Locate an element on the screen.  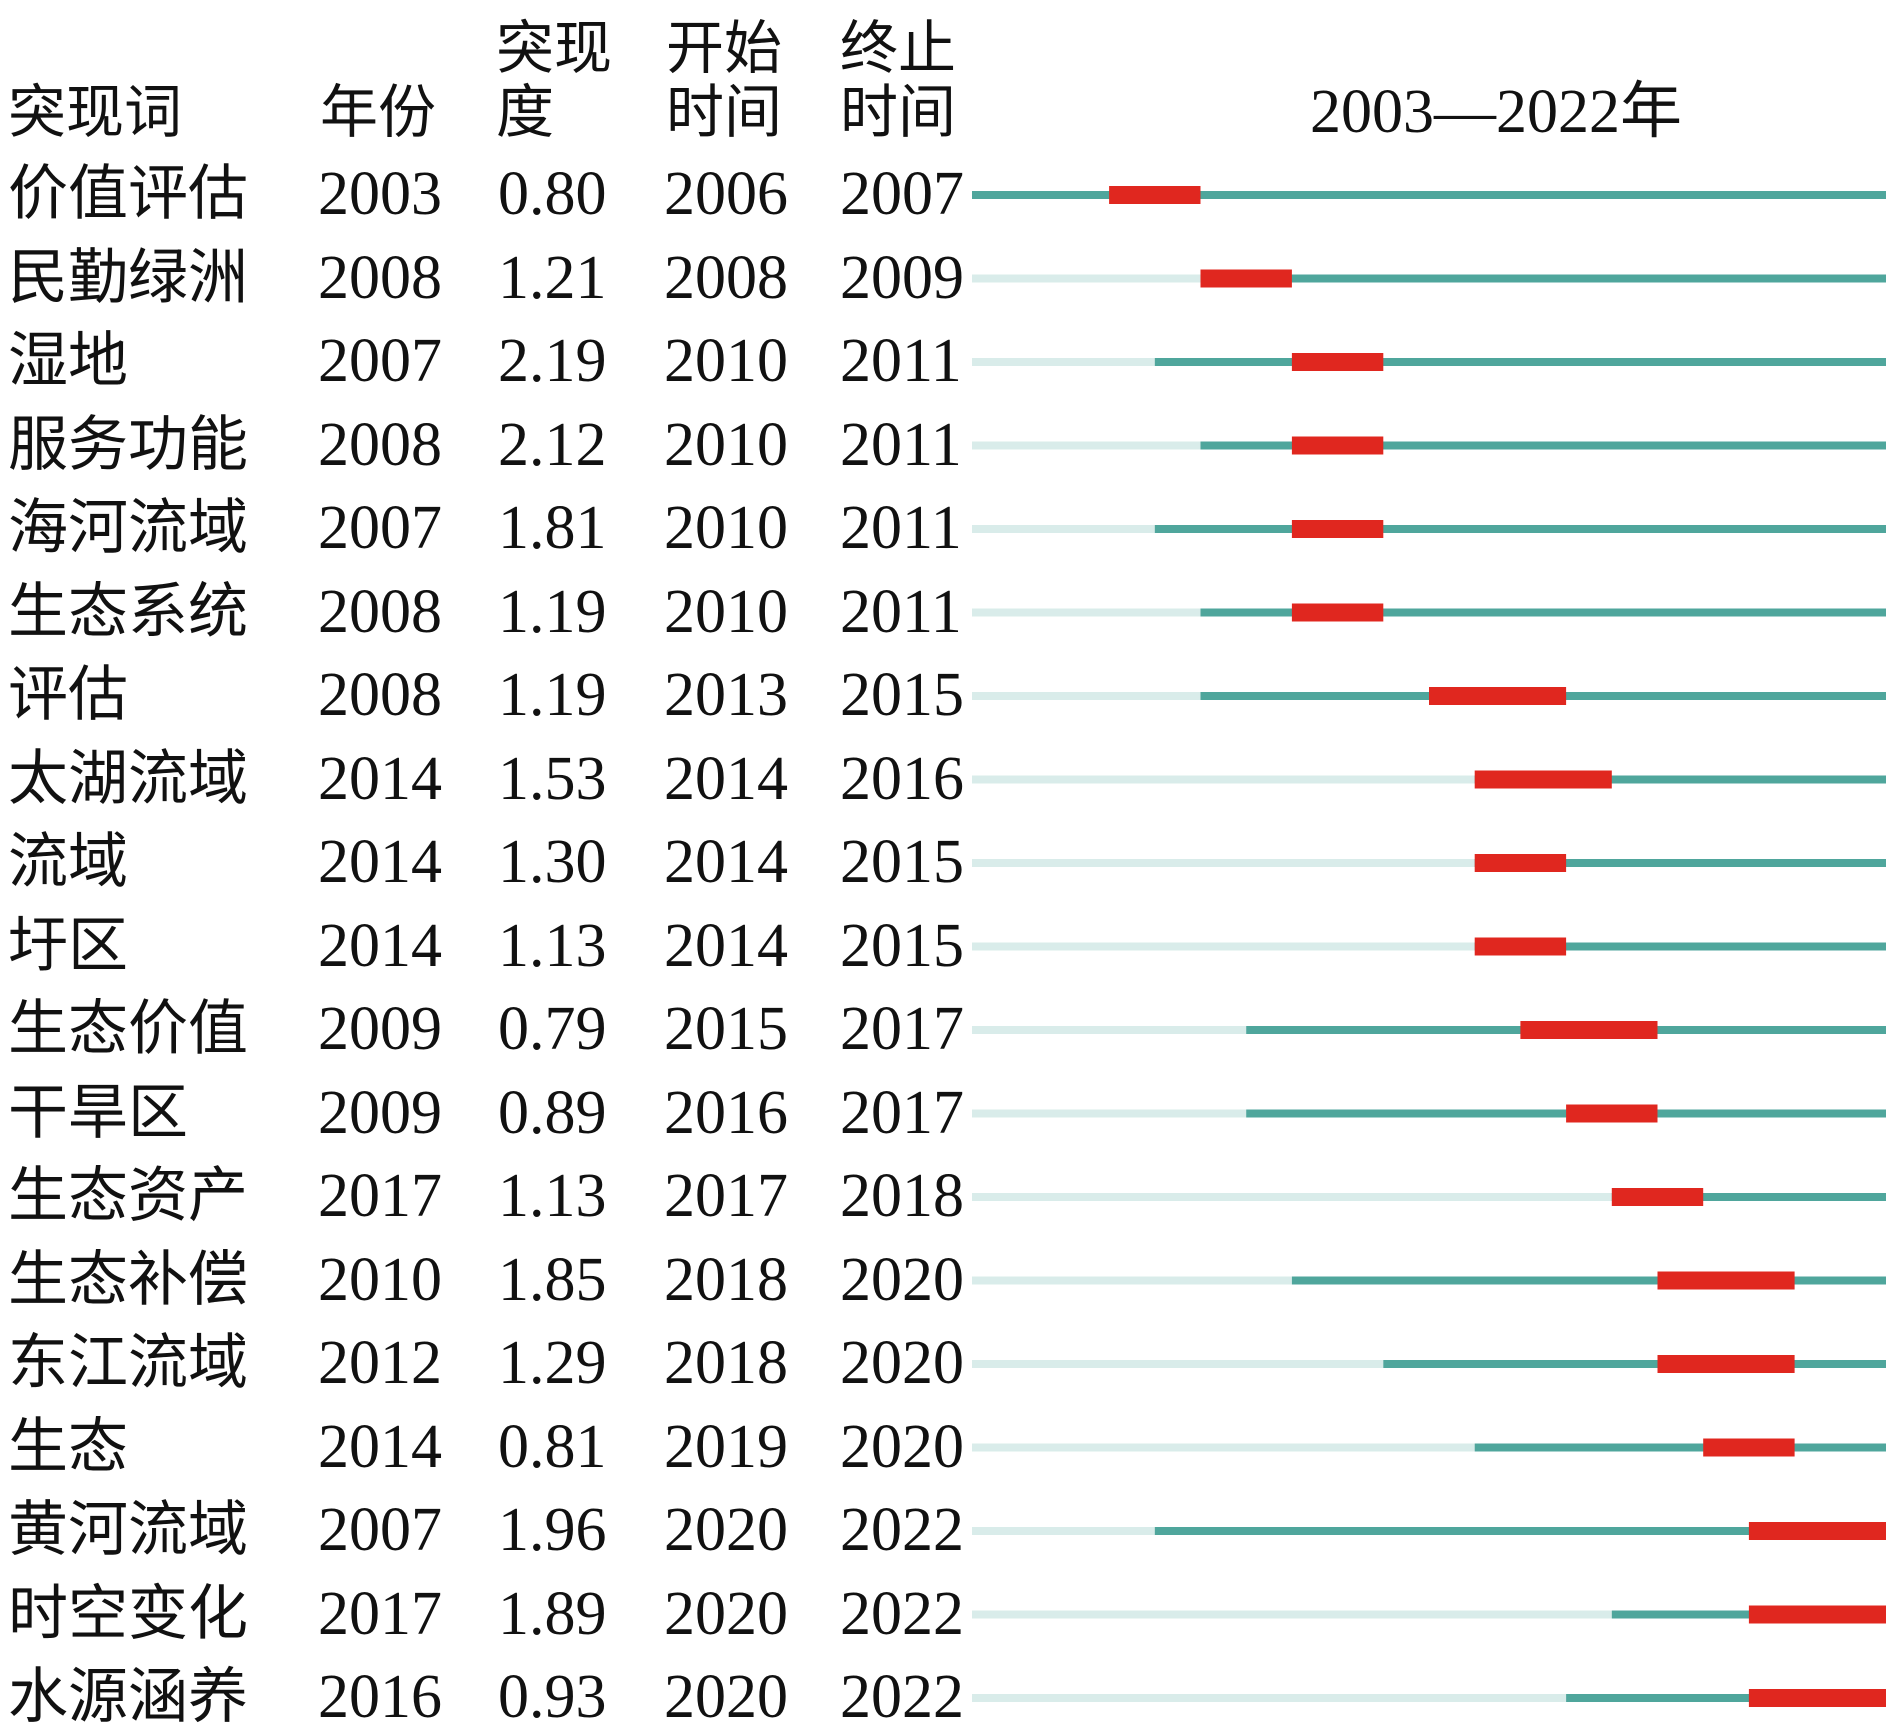
cell-begin: 2015 is located at coordinates (726, 1029).